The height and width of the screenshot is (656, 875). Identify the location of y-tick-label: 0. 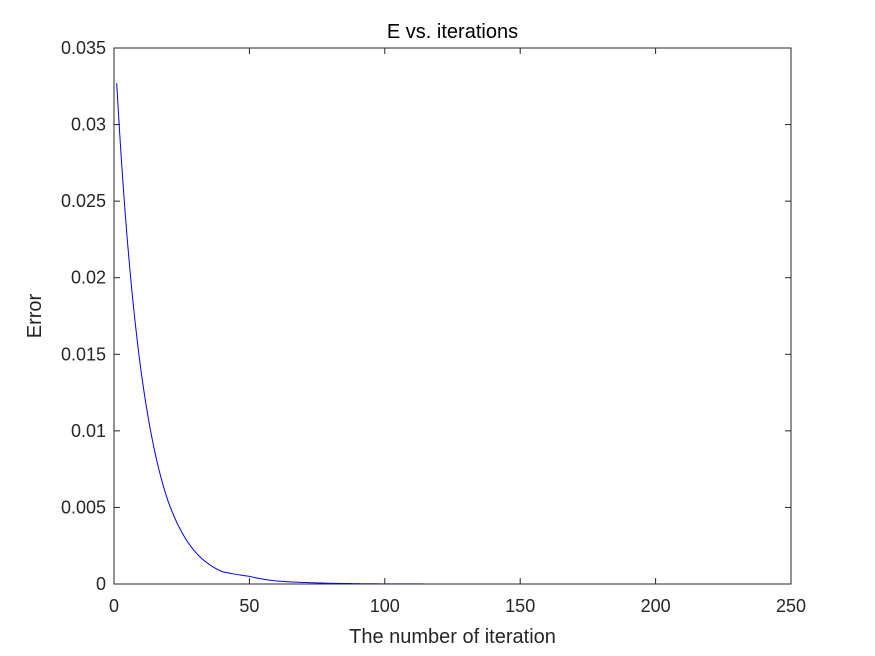
(101, 584).